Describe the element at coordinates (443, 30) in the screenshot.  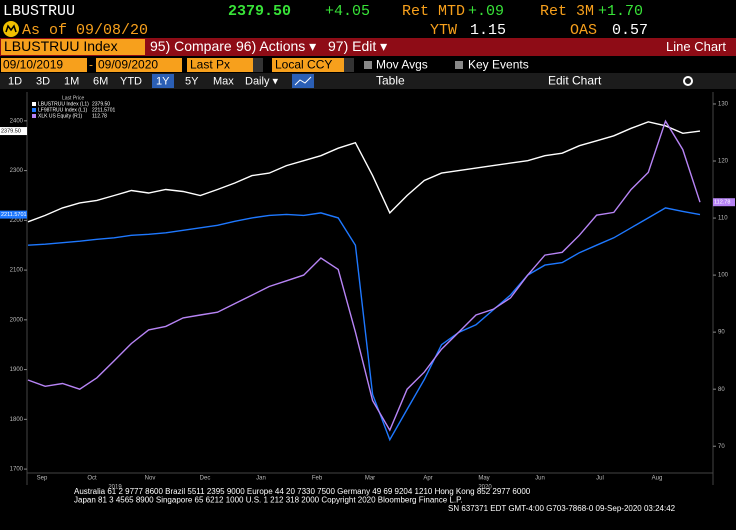
I see `ytw-label: YTW` at that location.